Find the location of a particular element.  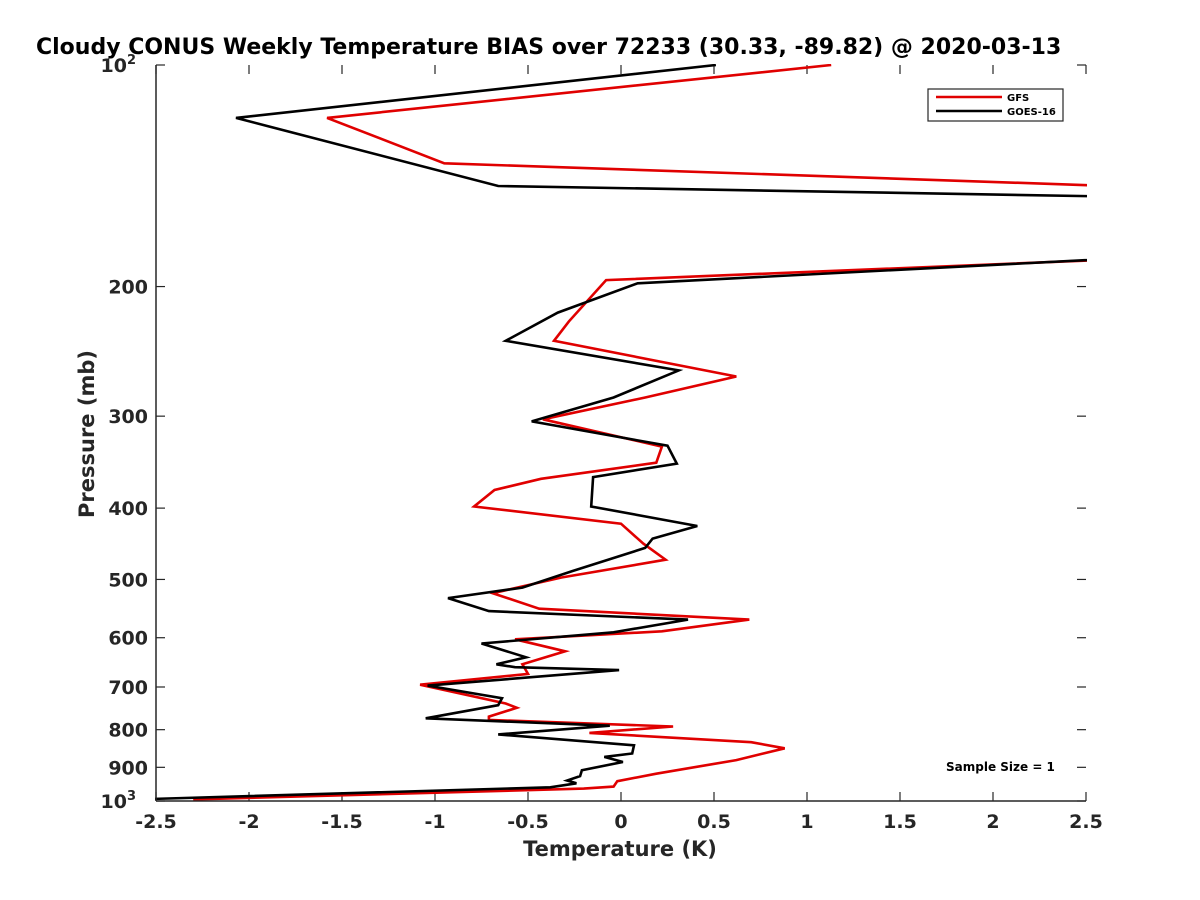

legend-label-goes16: GOES-16 is located at coordinates (1031, 112).